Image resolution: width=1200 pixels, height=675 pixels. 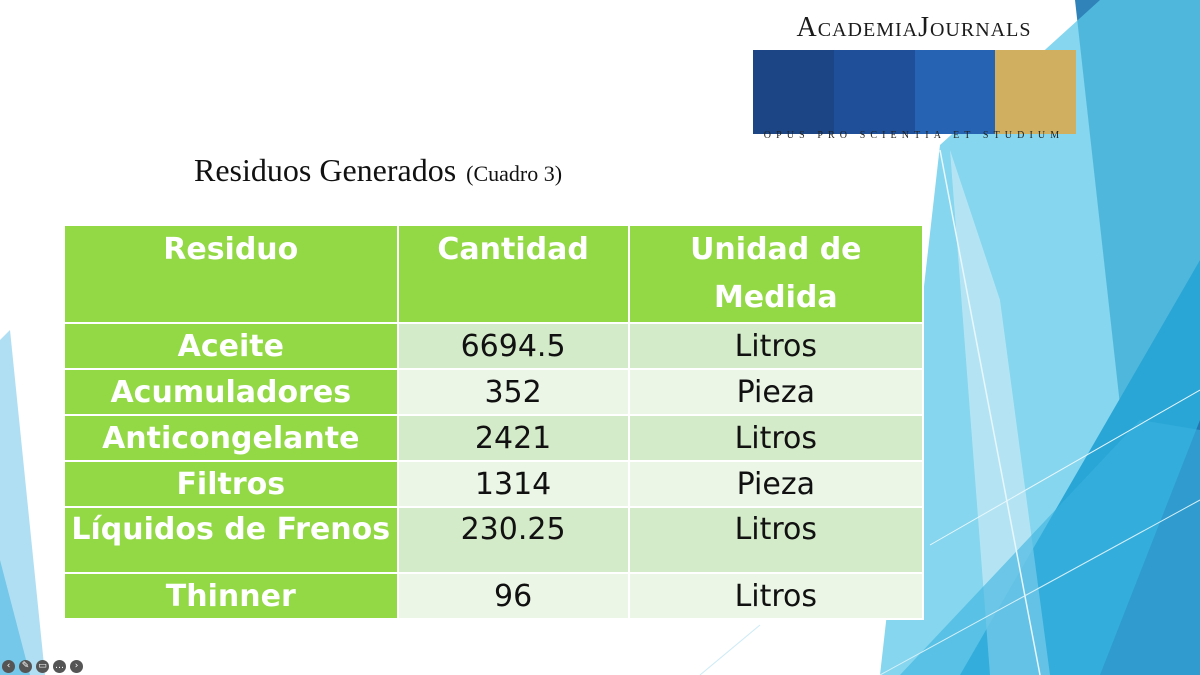 I want to click on logo-name: Academia Journals, so click(x=914, y=28).